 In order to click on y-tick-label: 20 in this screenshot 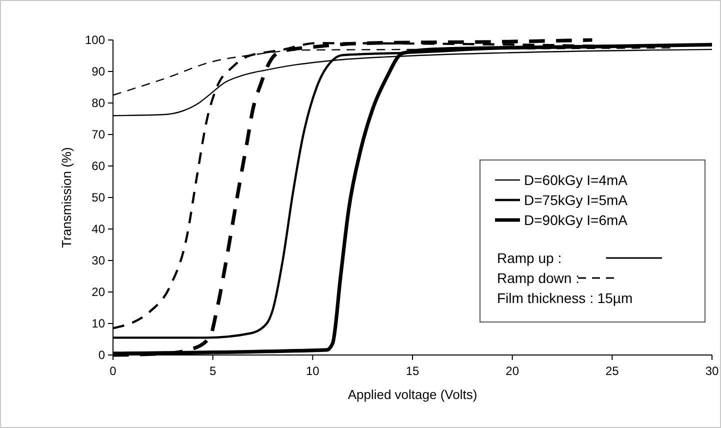, I will do `click(99, 292)`.